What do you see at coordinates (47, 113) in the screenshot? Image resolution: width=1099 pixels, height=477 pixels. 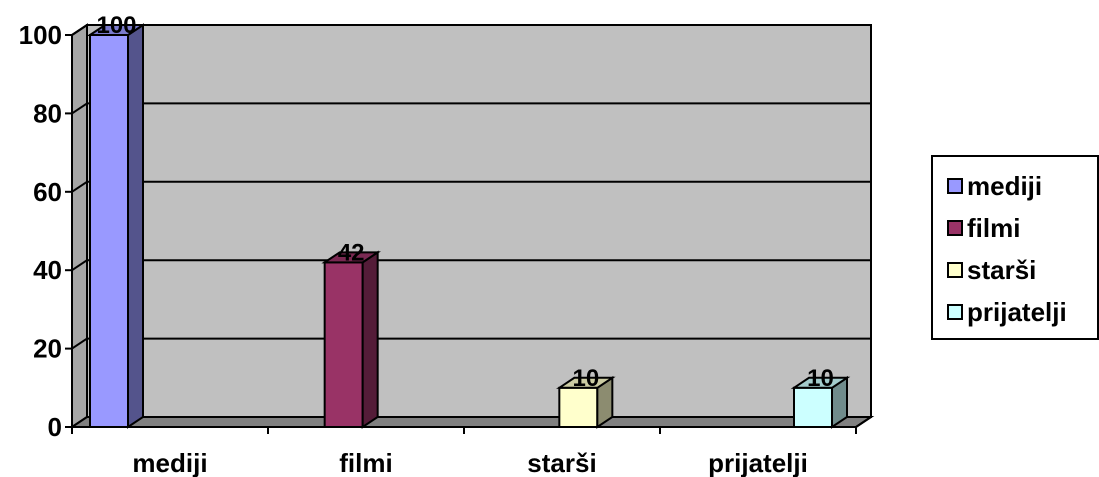 I see `y-tick-label: 80` at bounding box center [47, 113].